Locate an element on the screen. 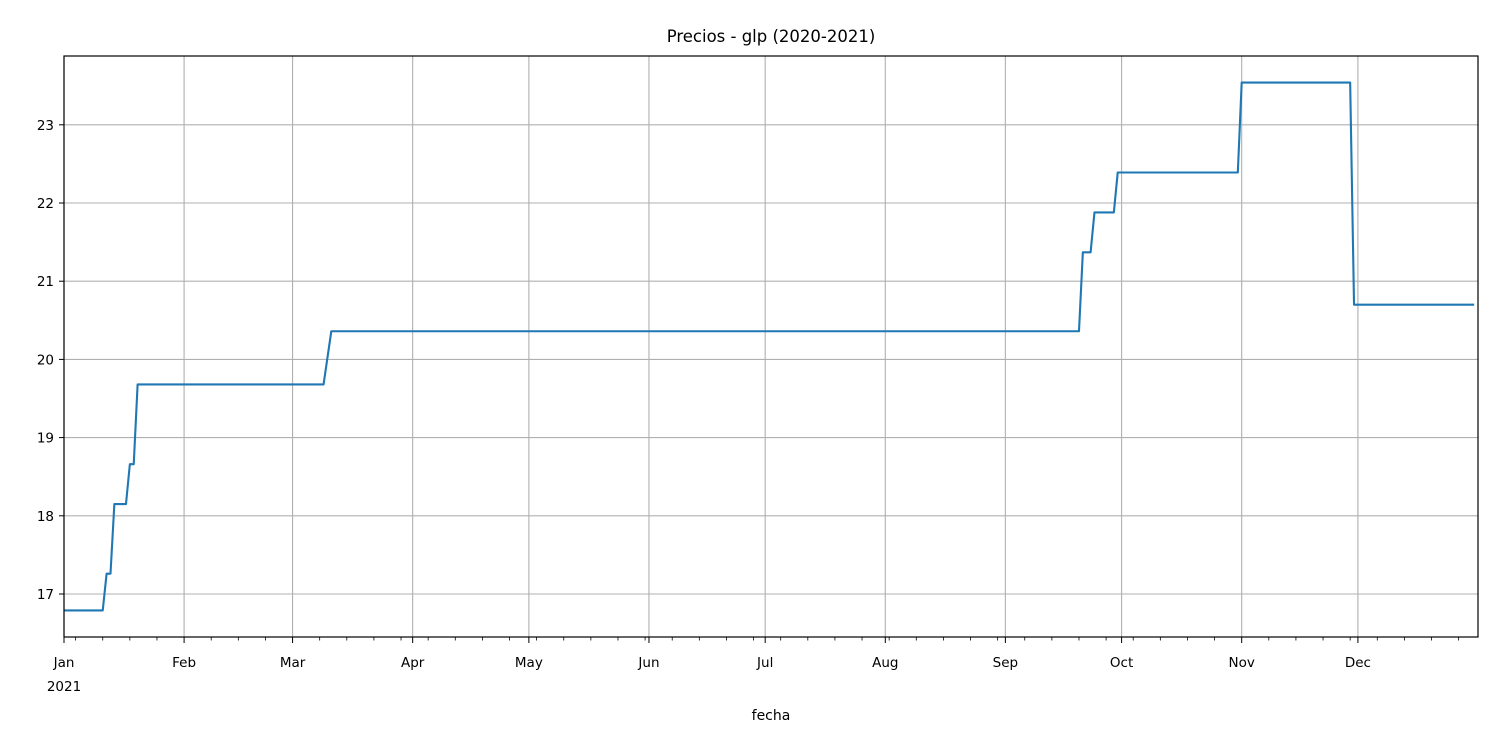 Image resolution: width=1500 pixels, height=750 pixels. x-tick-label: Feb is located at coordinates (184, 663).